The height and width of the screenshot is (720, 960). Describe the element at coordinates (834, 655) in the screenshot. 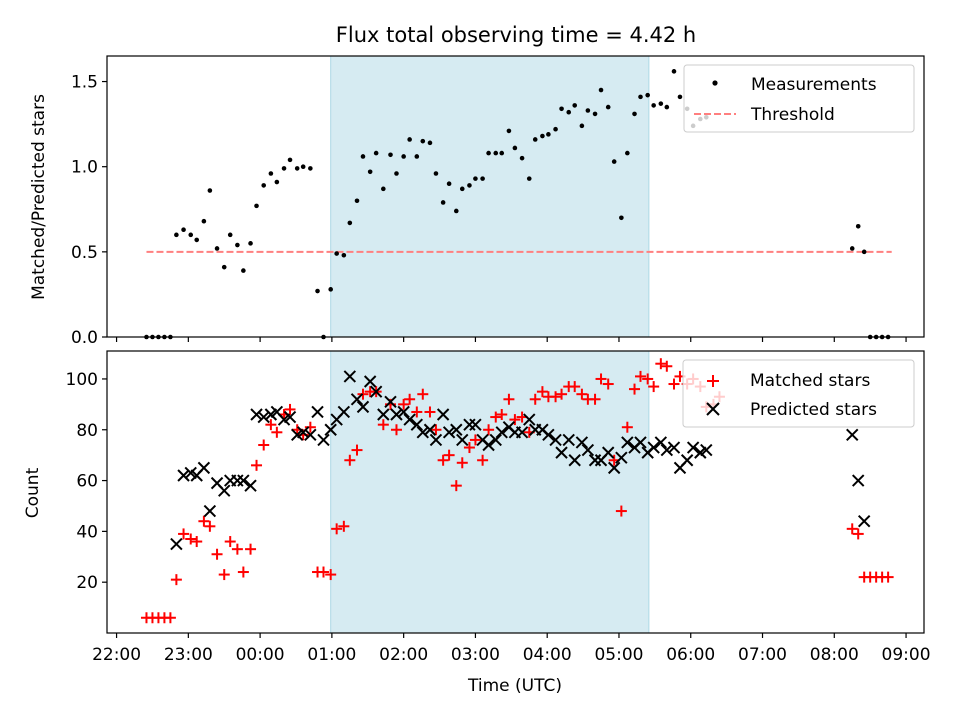

I see `x-tick-label: 08:00` at that location.